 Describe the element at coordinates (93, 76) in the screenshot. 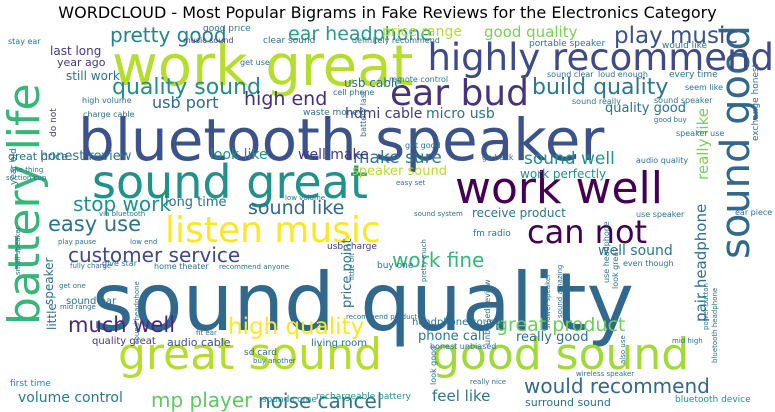

I see `cloud-word: still work` at that location.